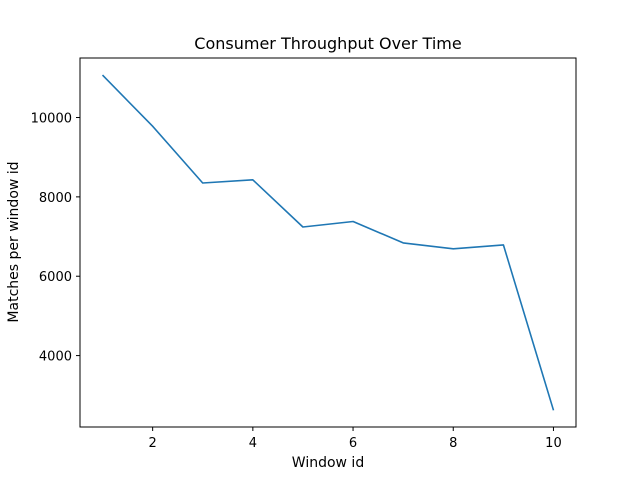 The width and height of the screenshot is (640, 480). Describe the element at coordinates (55, 277) in the screenshot. I see `y-tick-label: 6000` at that location.